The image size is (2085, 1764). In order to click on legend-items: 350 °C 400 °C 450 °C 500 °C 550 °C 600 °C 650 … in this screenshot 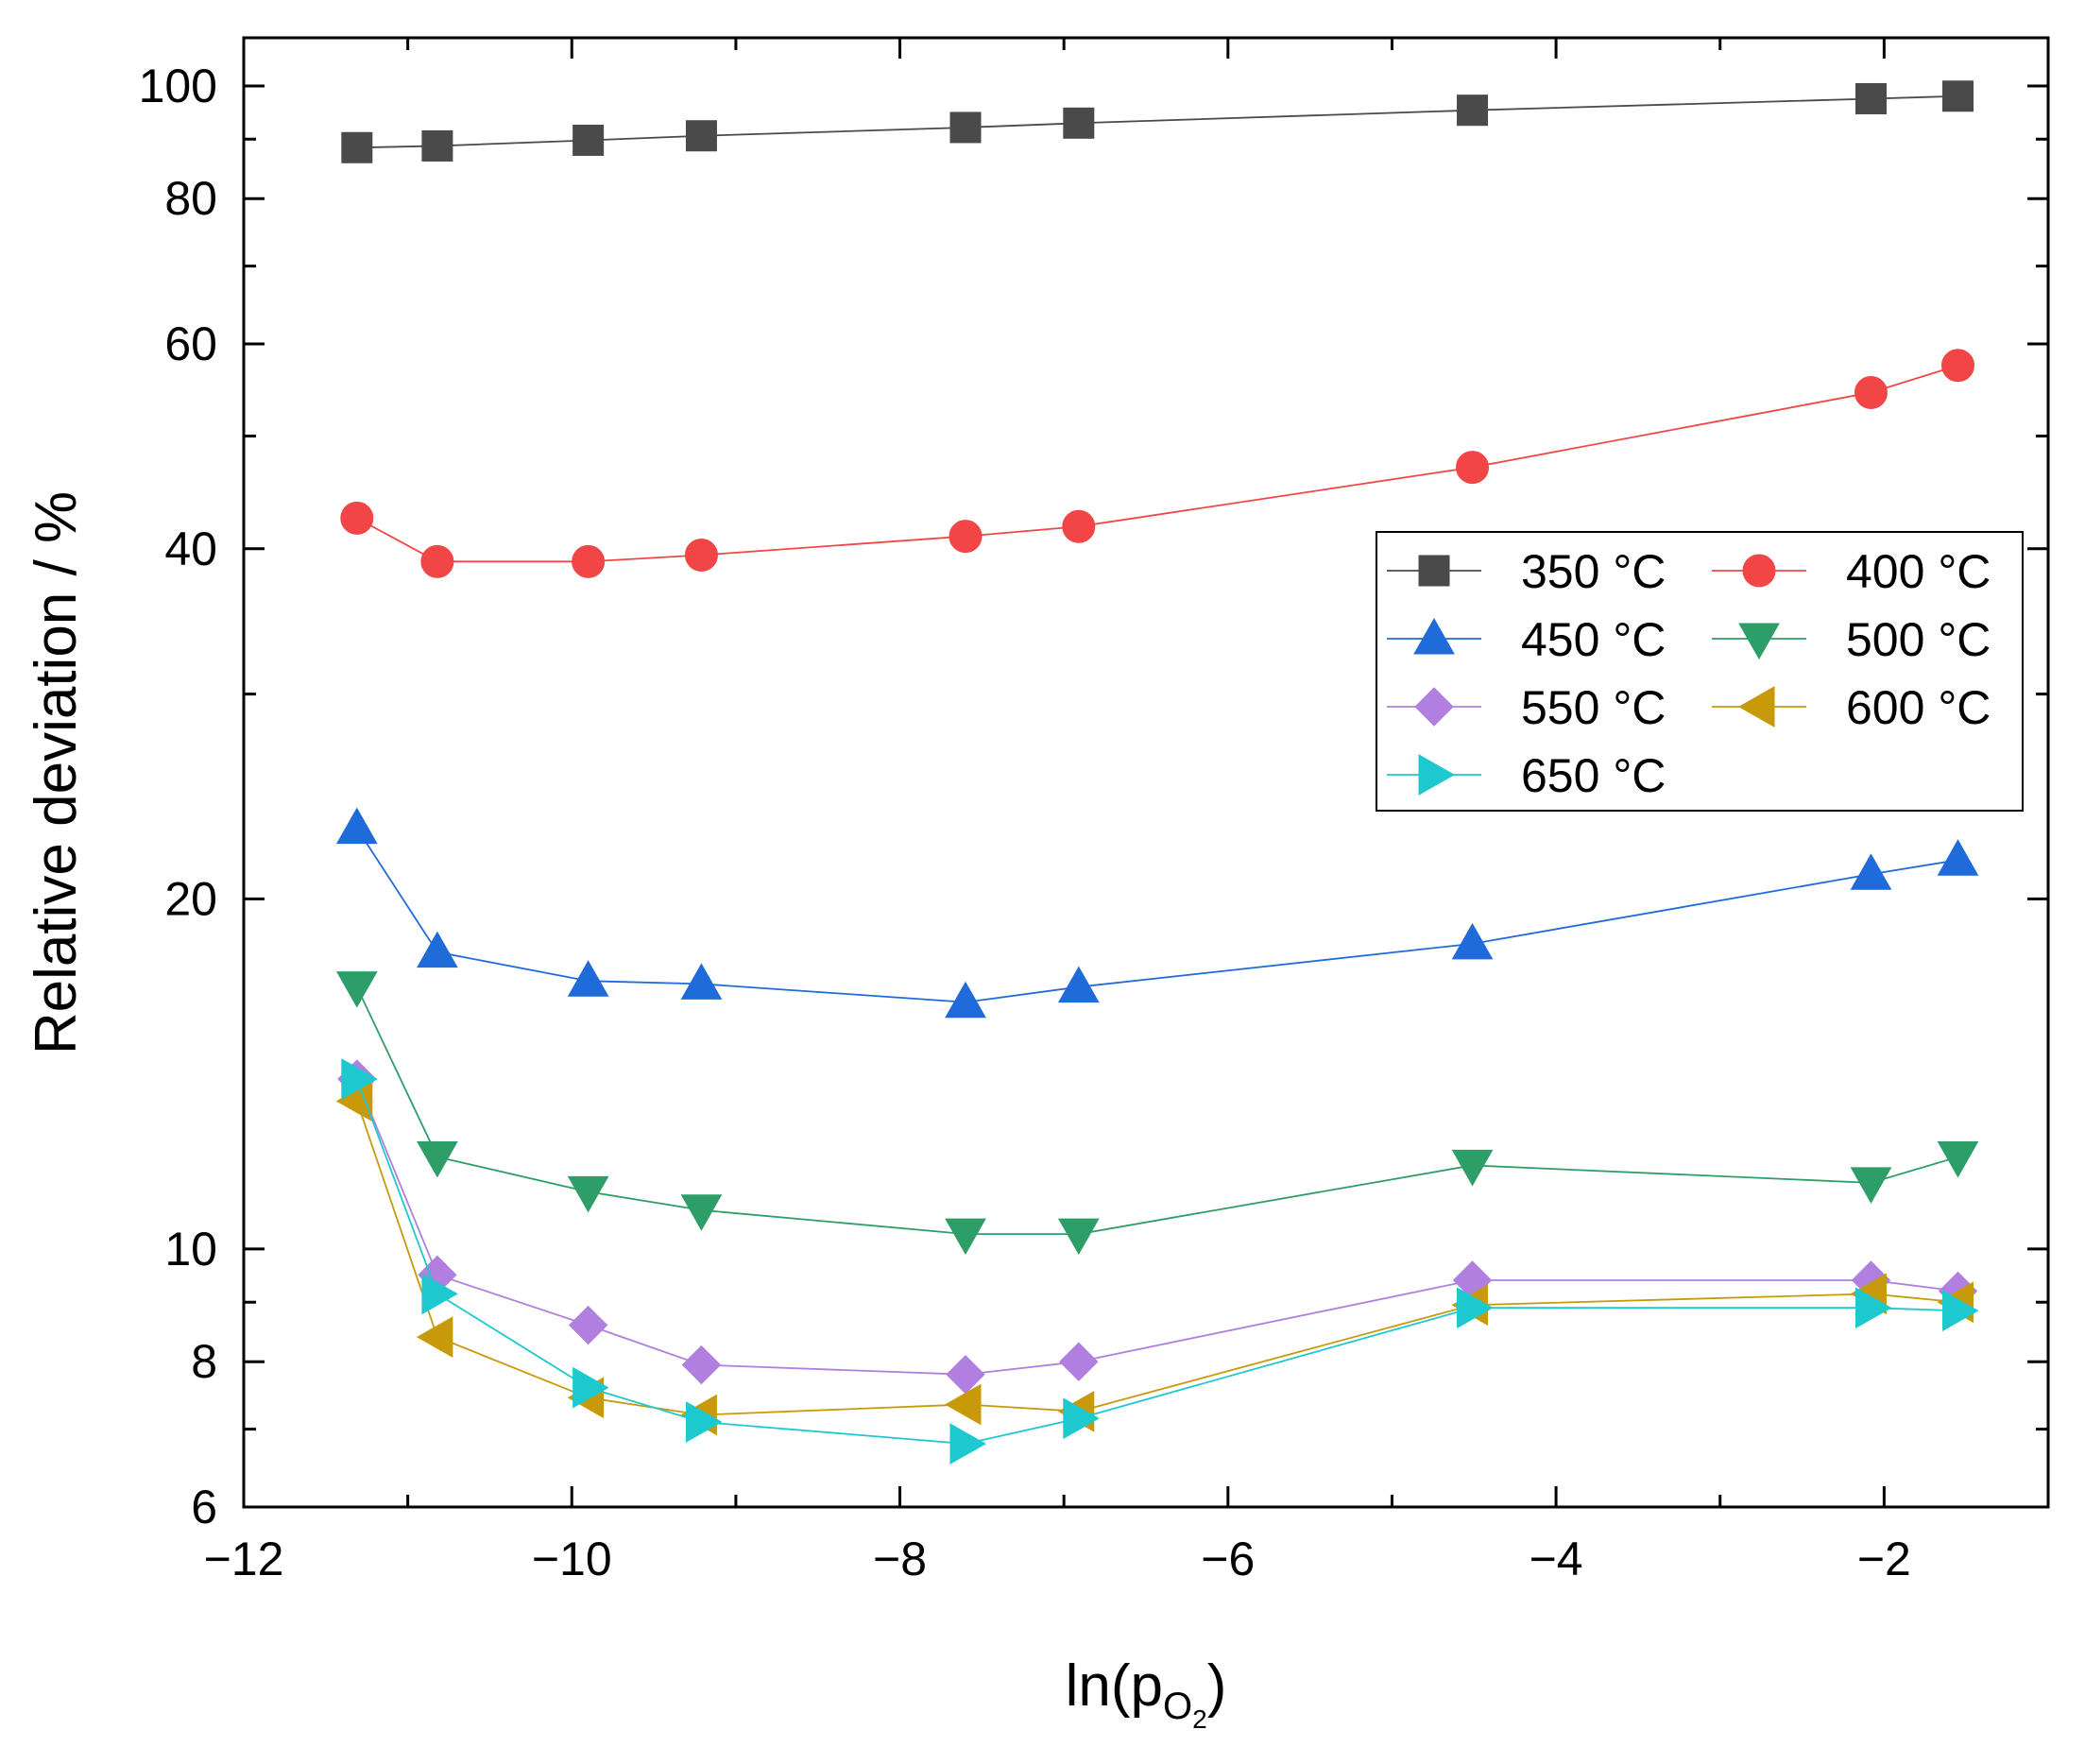, I will do `click(1689, 673)`.